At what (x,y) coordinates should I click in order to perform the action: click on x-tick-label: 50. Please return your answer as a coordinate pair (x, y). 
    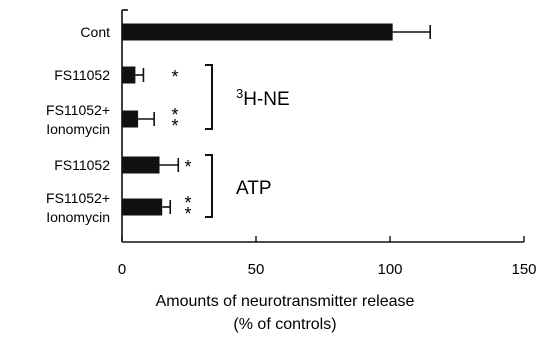
    Looking at the image, I should click on (256, 269).